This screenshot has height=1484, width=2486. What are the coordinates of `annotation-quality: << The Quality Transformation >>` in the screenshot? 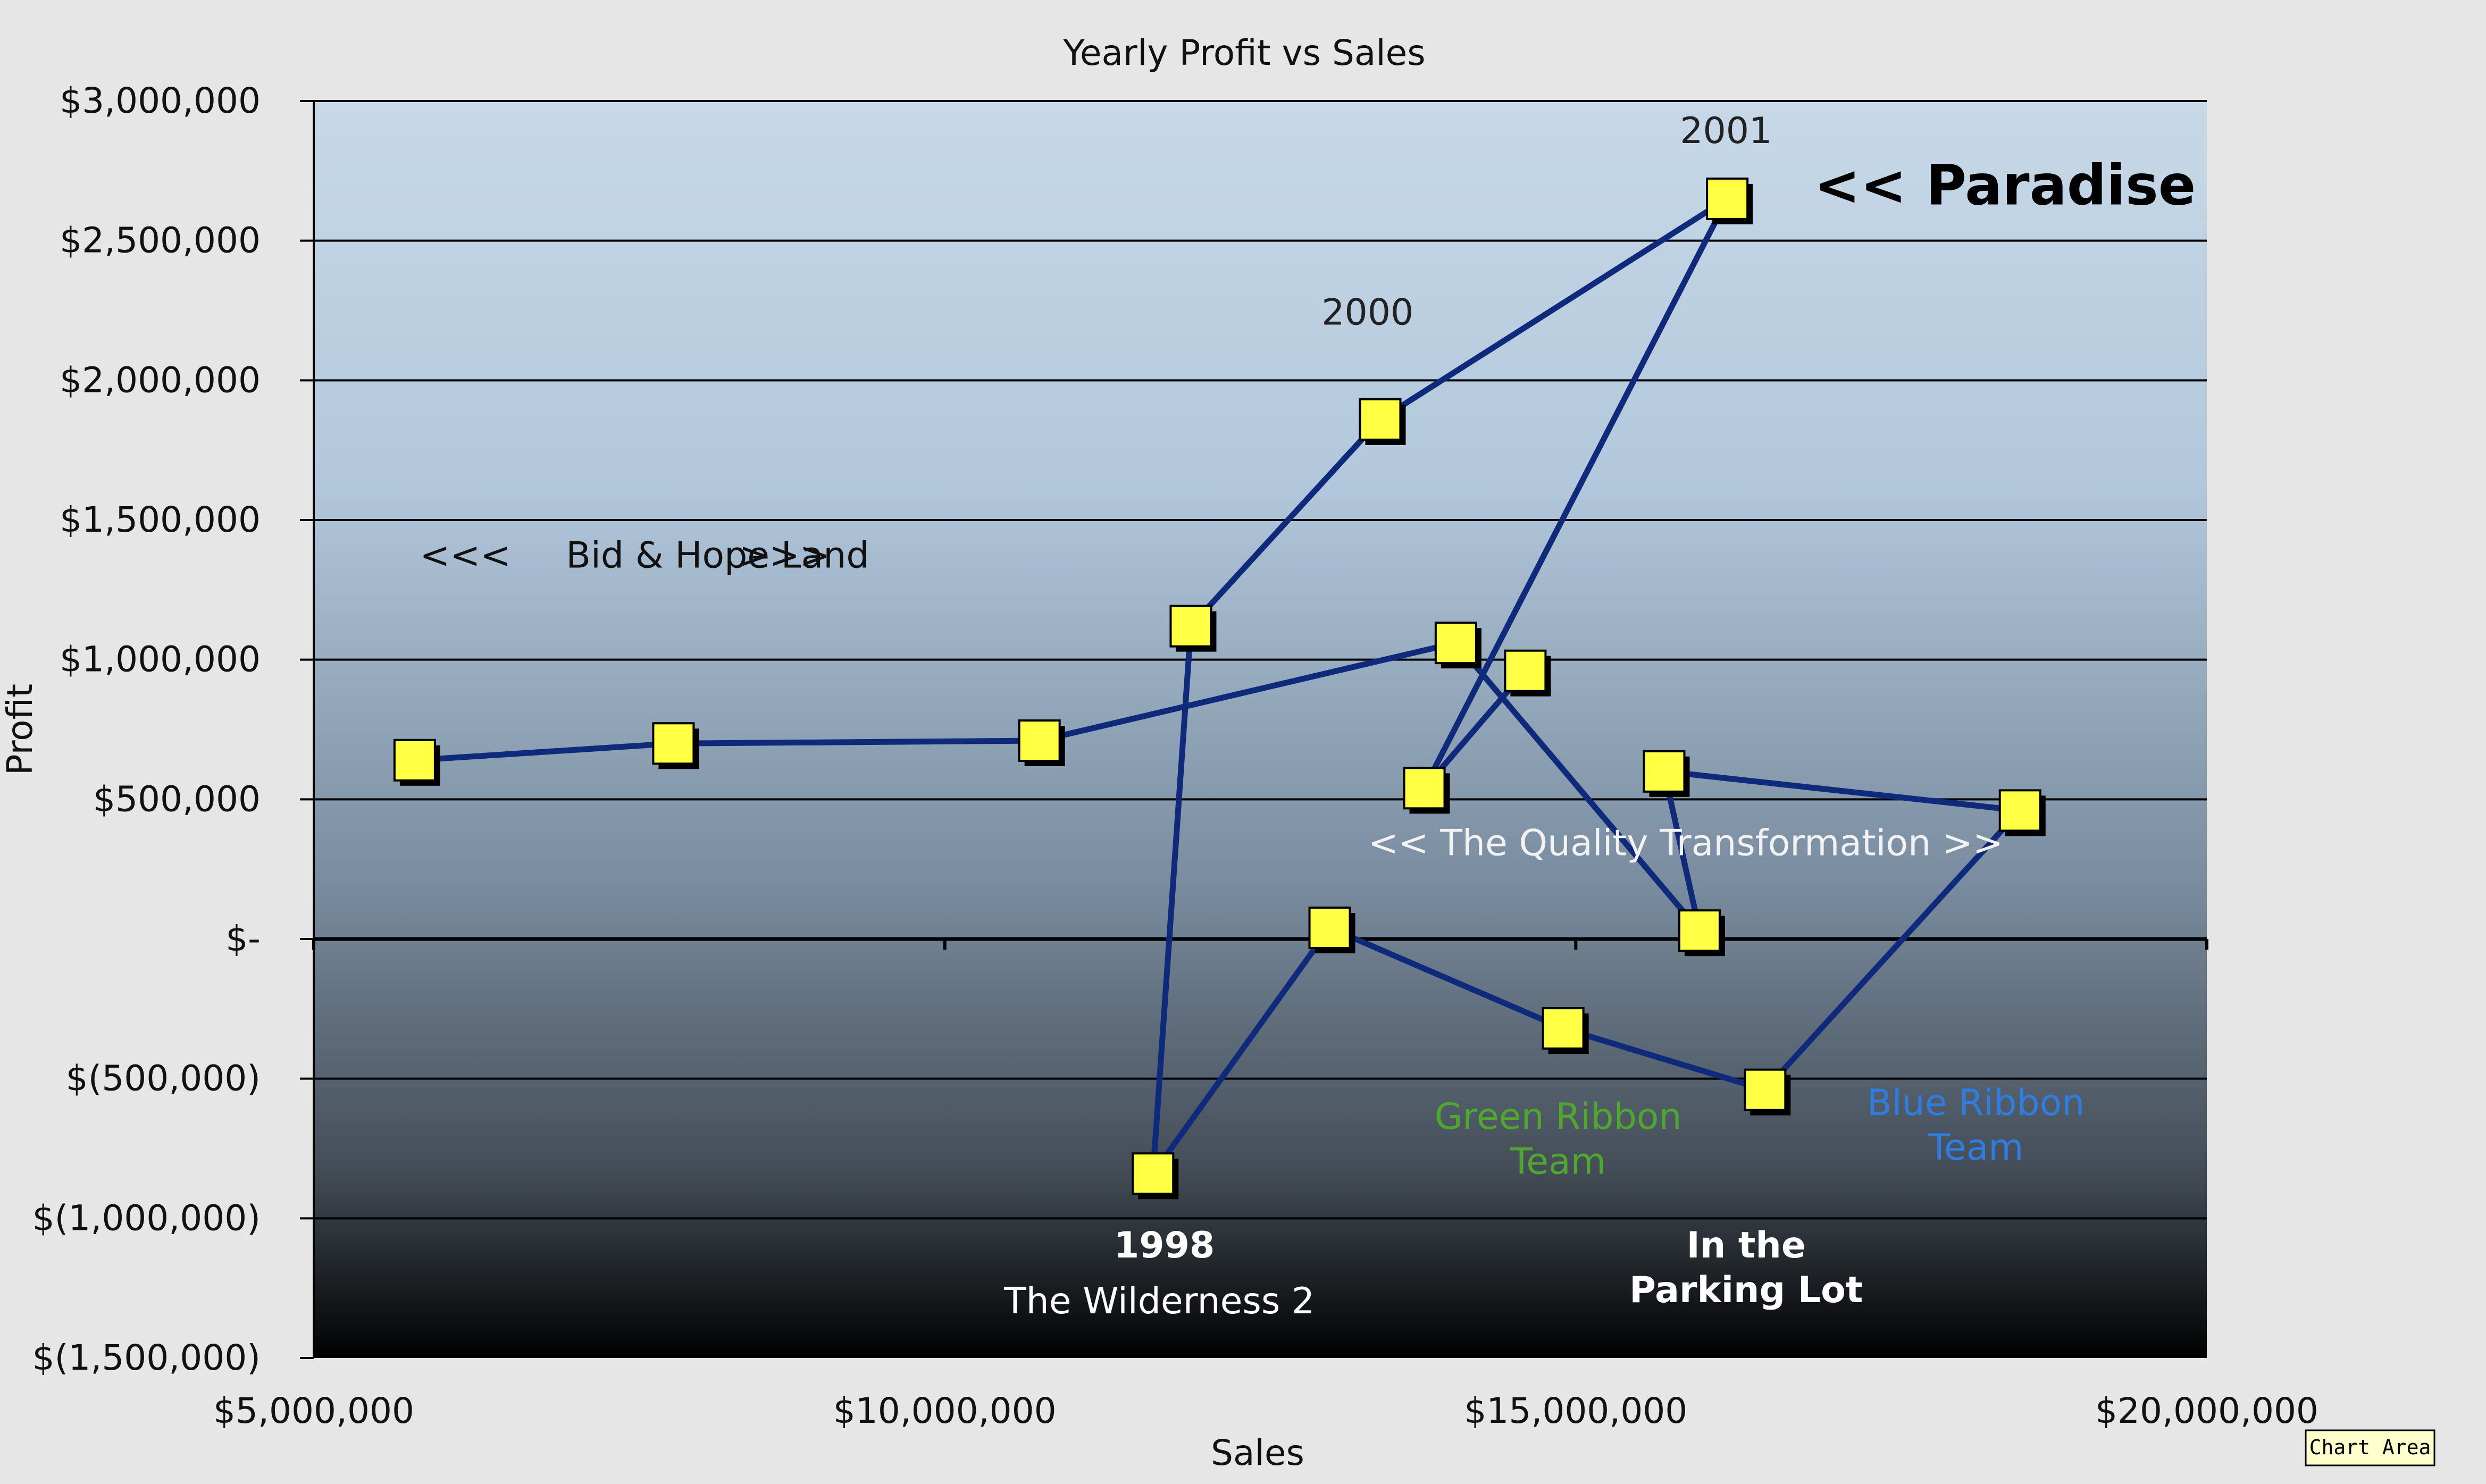 It's located at (1685, 843).